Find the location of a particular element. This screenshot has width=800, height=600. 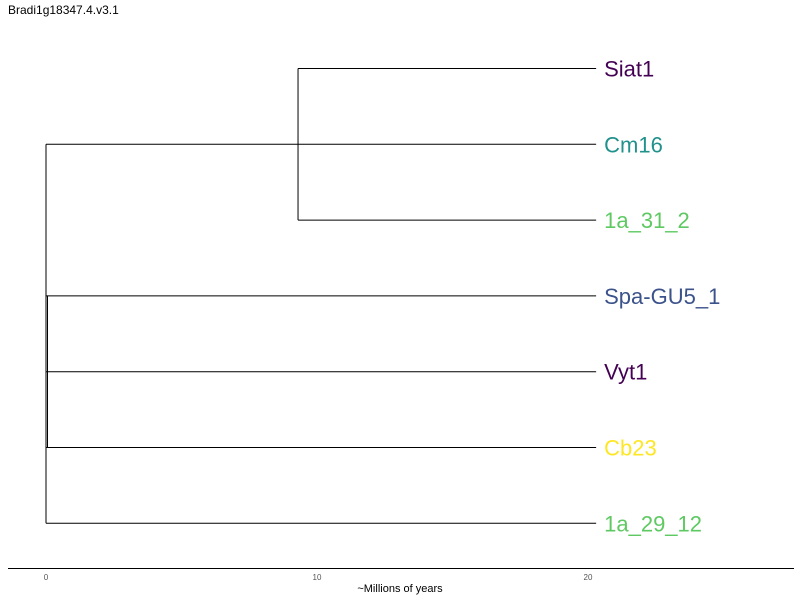

x-tick-label: 0 is located at coordinates (46, 577).